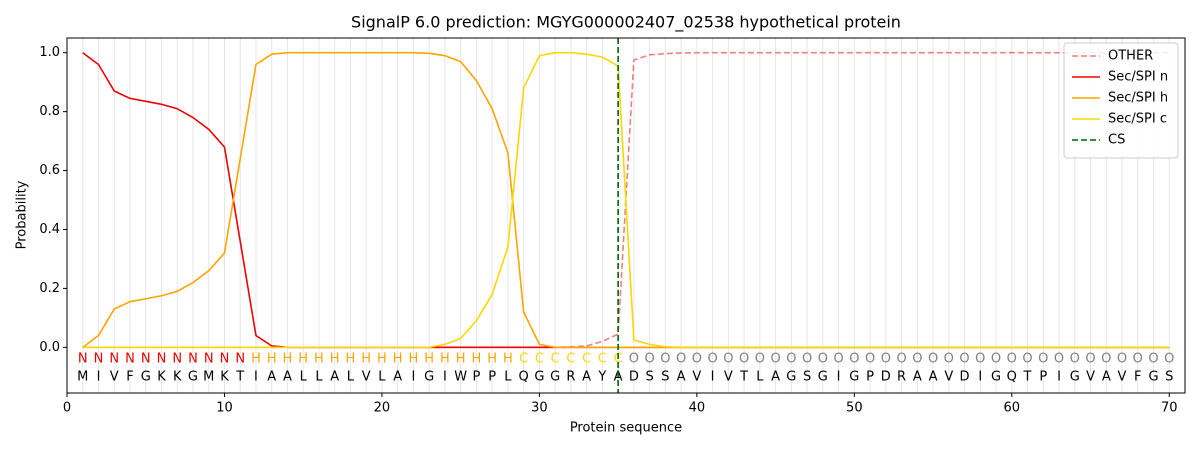 Image resolution: width=1200 pixels, height=450 pixels. I want to click on residue-label: Q, so click(1012, 376).